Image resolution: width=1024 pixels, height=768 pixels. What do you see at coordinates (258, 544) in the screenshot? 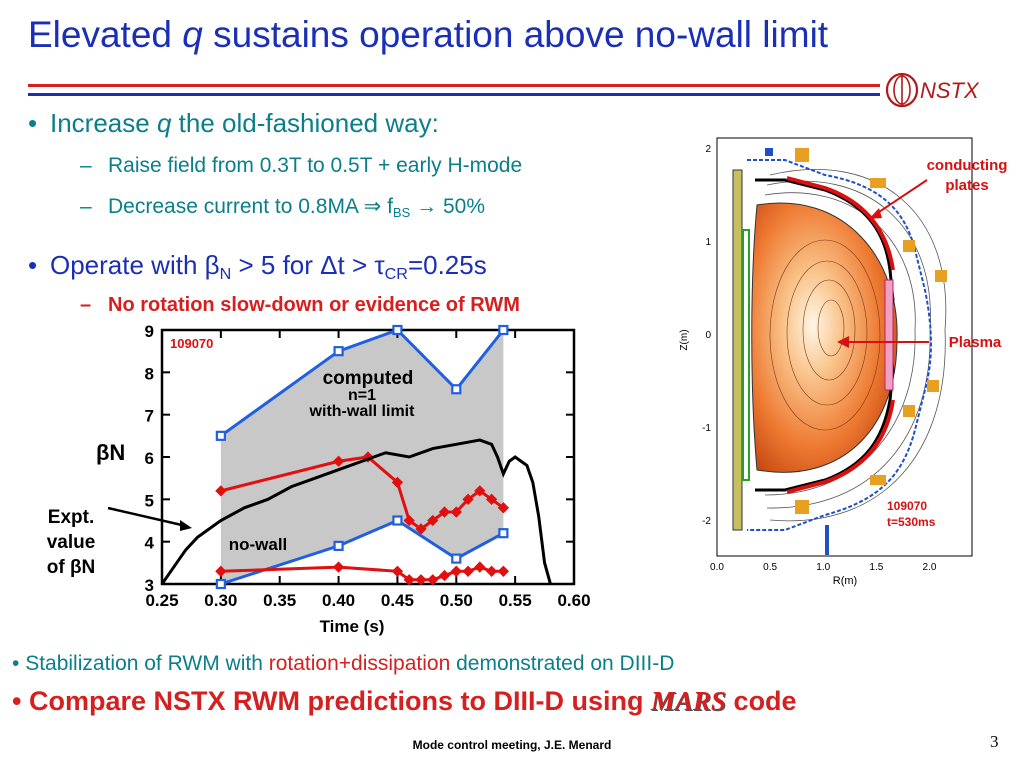
I see `annotation-no-wall: no-wall` at bounding box center [258, 544].